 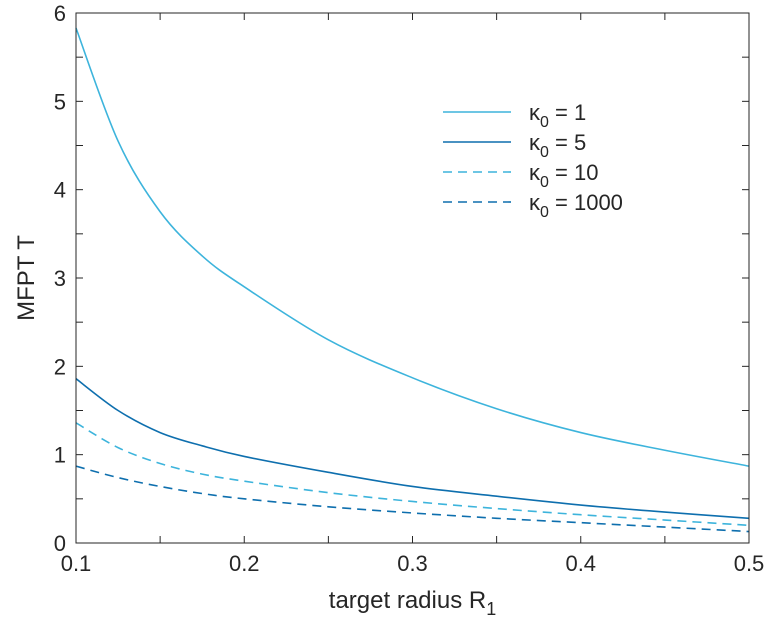 What do you see at coordinates (557, 115) in the screenshot?
I see `legend-label-1: κ0 = 1` at bounding box center [557, 115].